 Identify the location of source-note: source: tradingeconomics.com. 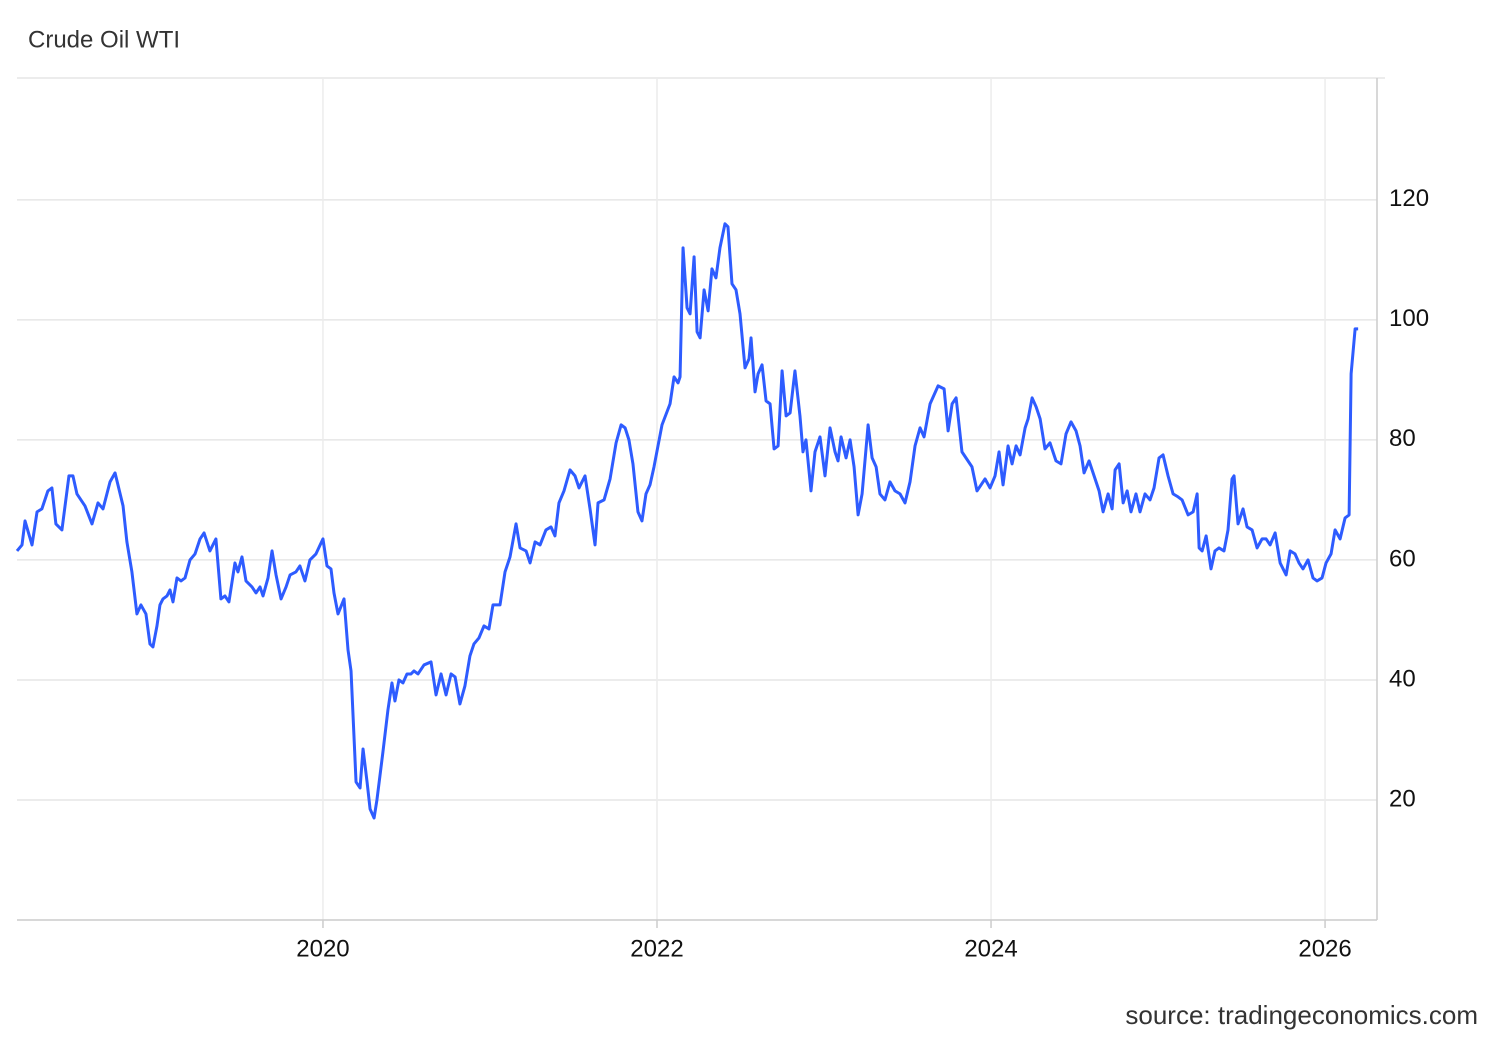
(1301, 1015).